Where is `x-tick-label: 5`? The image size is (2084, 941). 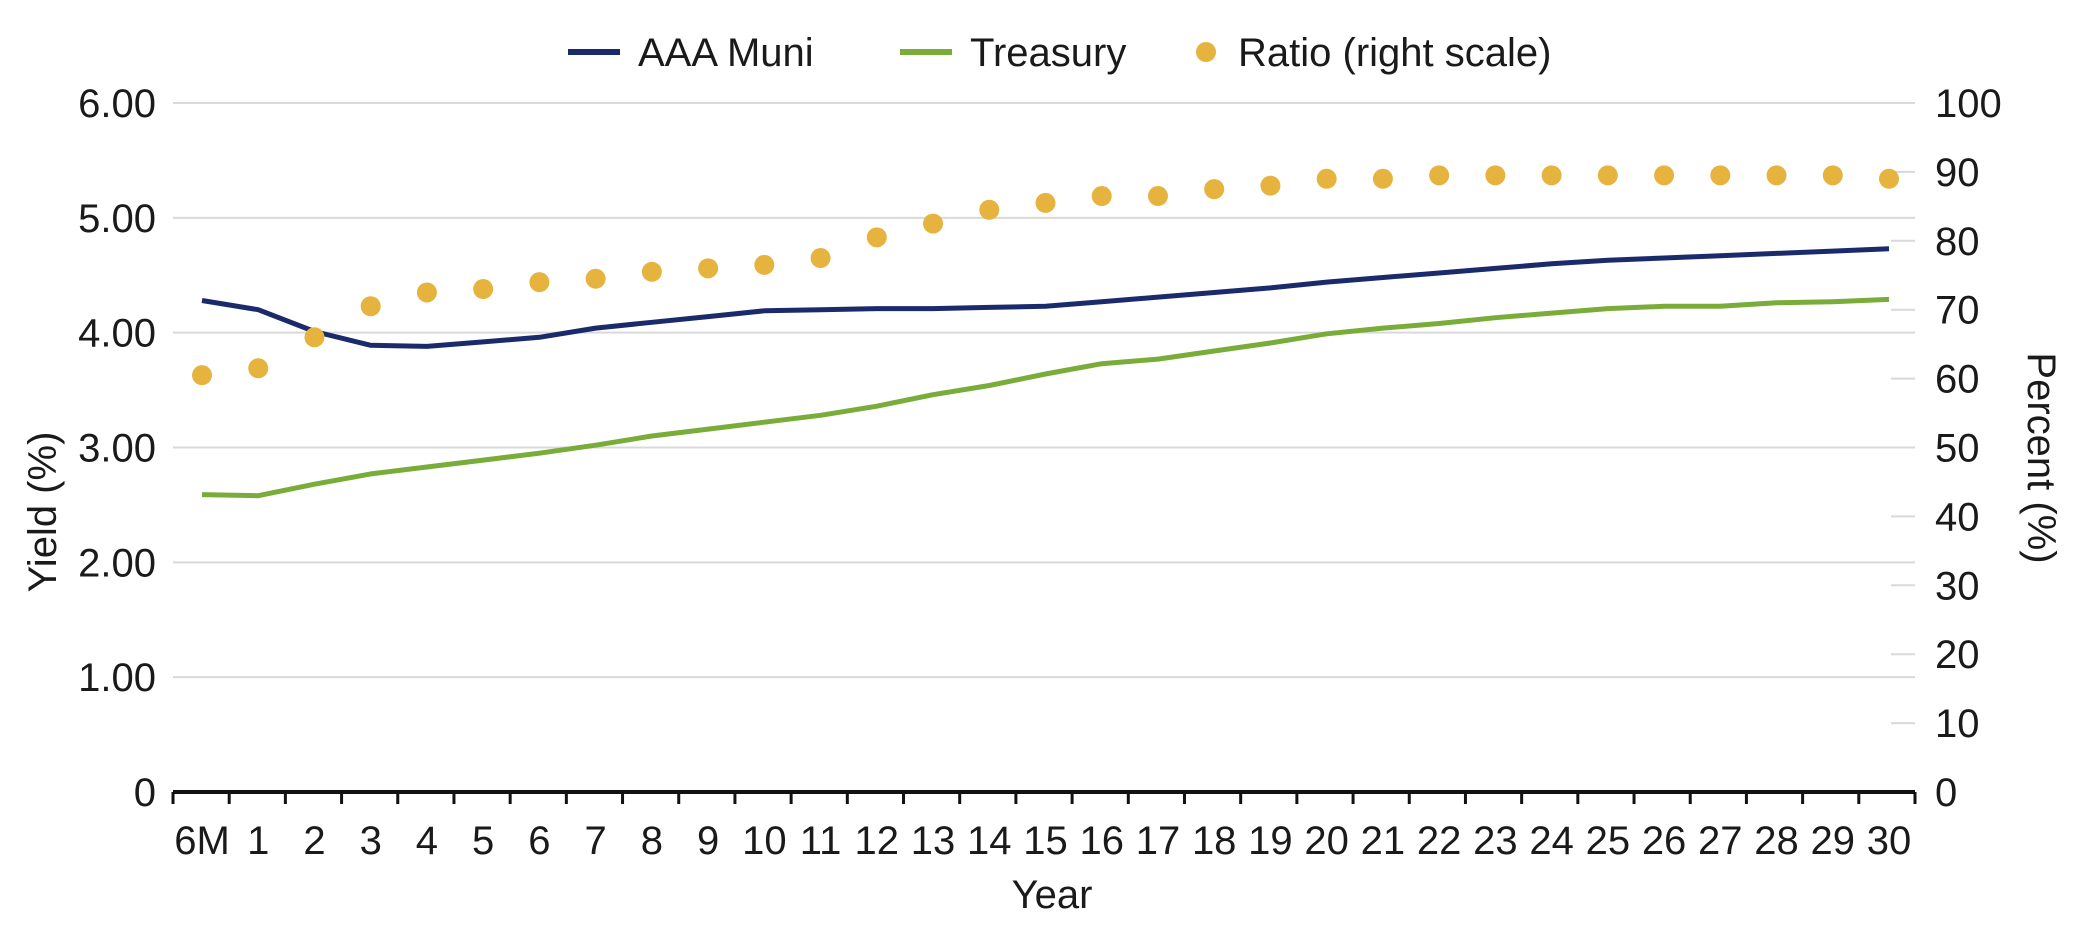 x-tick-label: 5 is located at coordinates (483, 841).